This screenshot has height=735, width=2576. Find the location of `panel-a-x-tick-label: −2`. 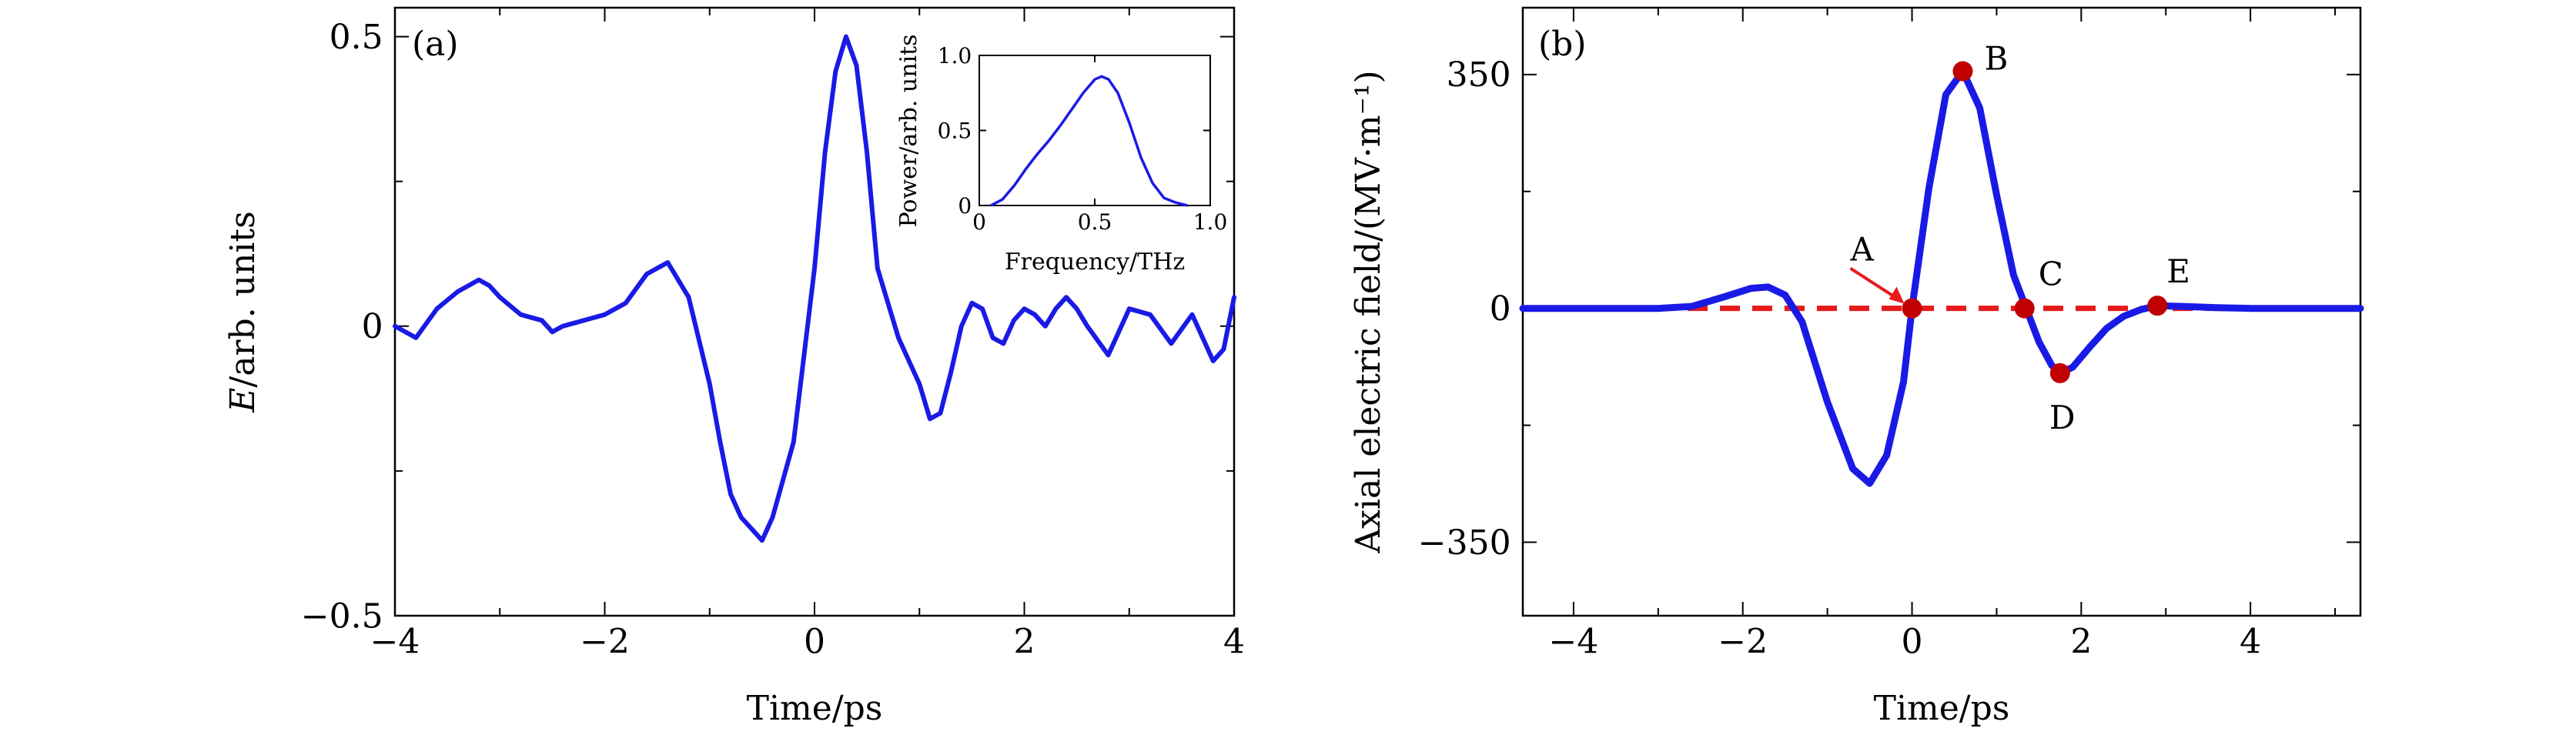

panel-a-x-tick-label: −2 is located at coordinates (605, 642).